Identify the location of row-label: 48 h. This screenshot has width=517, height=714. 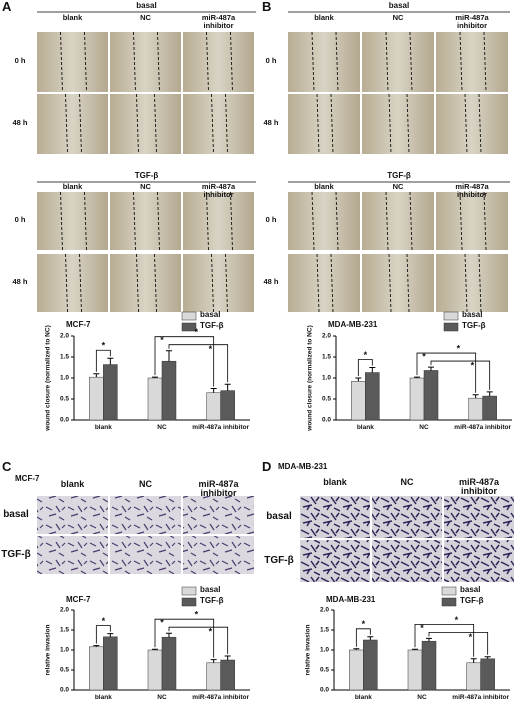
(271, 281).